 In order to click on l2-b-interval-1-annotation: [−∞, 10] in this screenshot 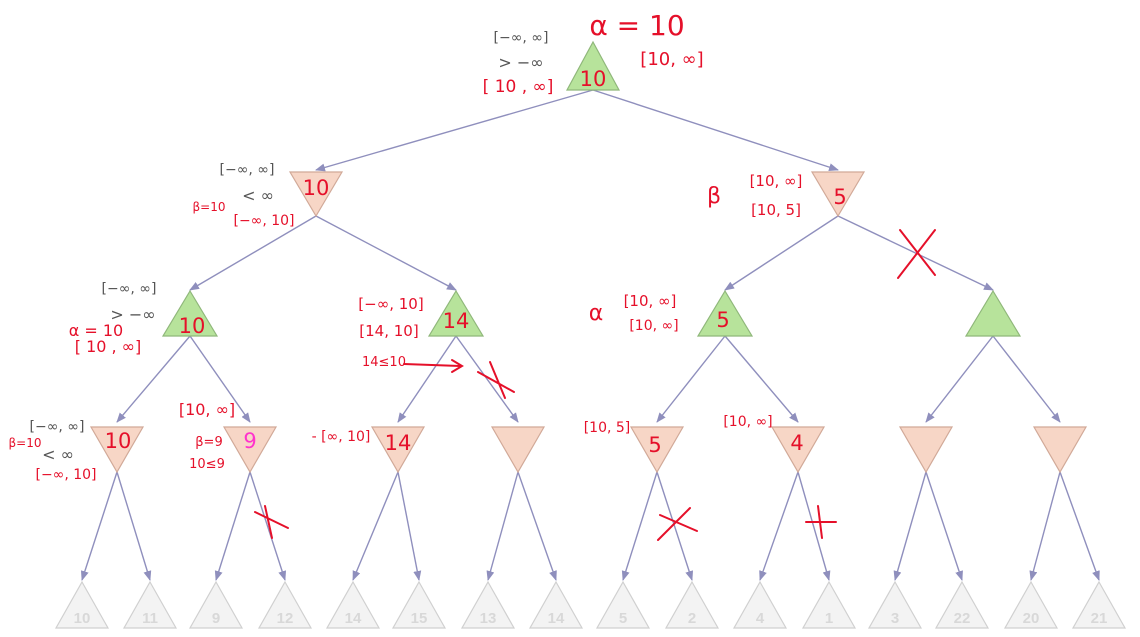, I will do `click(390, 304)`.